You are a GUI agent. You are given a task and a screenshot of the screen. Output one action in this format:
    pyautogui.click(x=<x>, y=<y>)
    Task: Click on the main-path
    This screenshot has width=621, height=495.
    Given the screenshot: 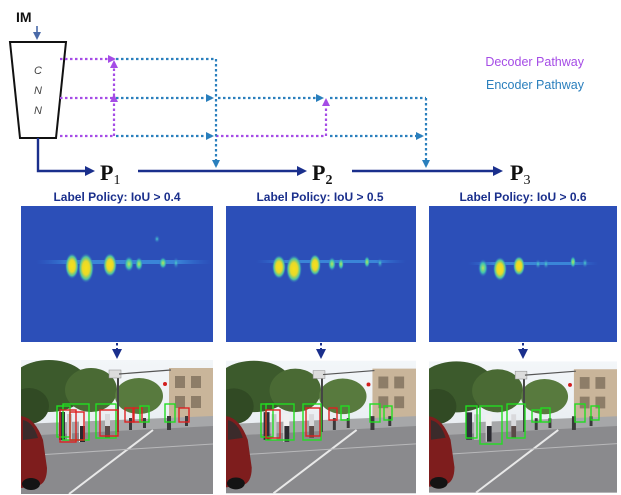 What is the action you would take?
    pyautogui.click(x=269, y=157)
    